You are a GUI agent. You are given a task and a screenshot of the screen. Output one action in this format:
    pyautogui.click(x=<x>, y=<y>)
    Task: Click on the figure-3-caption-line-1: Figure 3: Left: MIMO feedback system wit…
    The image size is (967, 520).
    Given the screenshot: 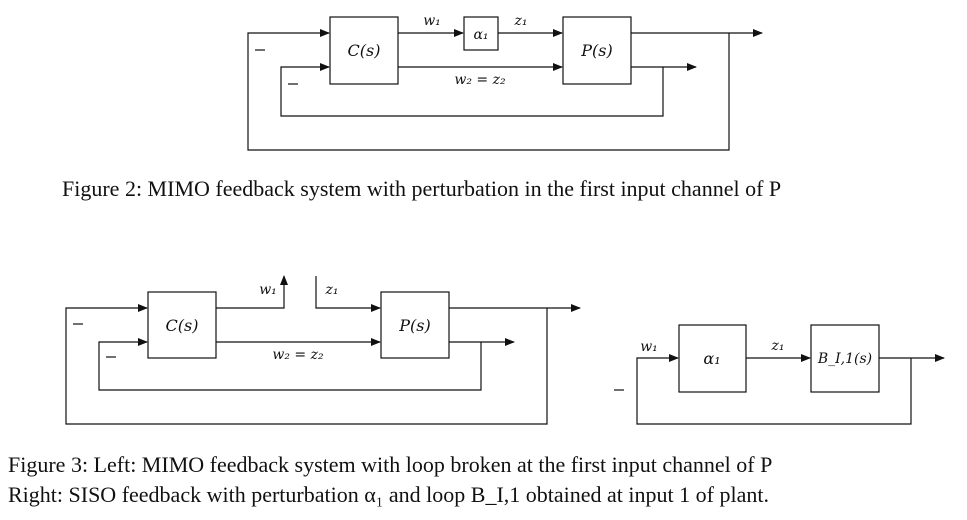 What is the action you would take?
    pyautogui.click(x=390, y=464)
    